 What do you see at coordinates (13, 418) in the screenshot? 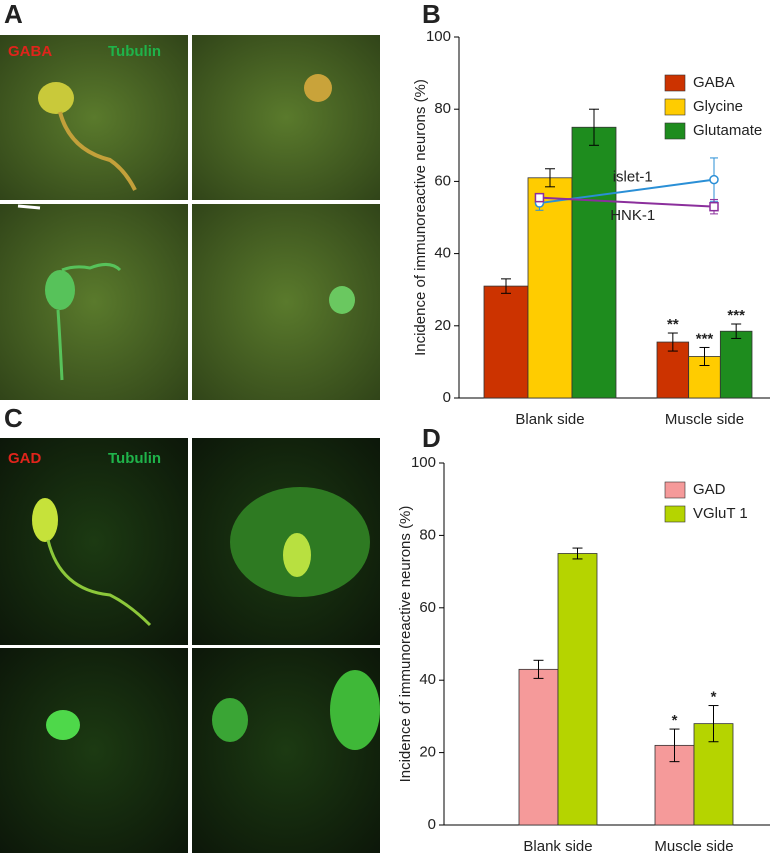
I see `panel-label: C` at bounding box center [13, 418].